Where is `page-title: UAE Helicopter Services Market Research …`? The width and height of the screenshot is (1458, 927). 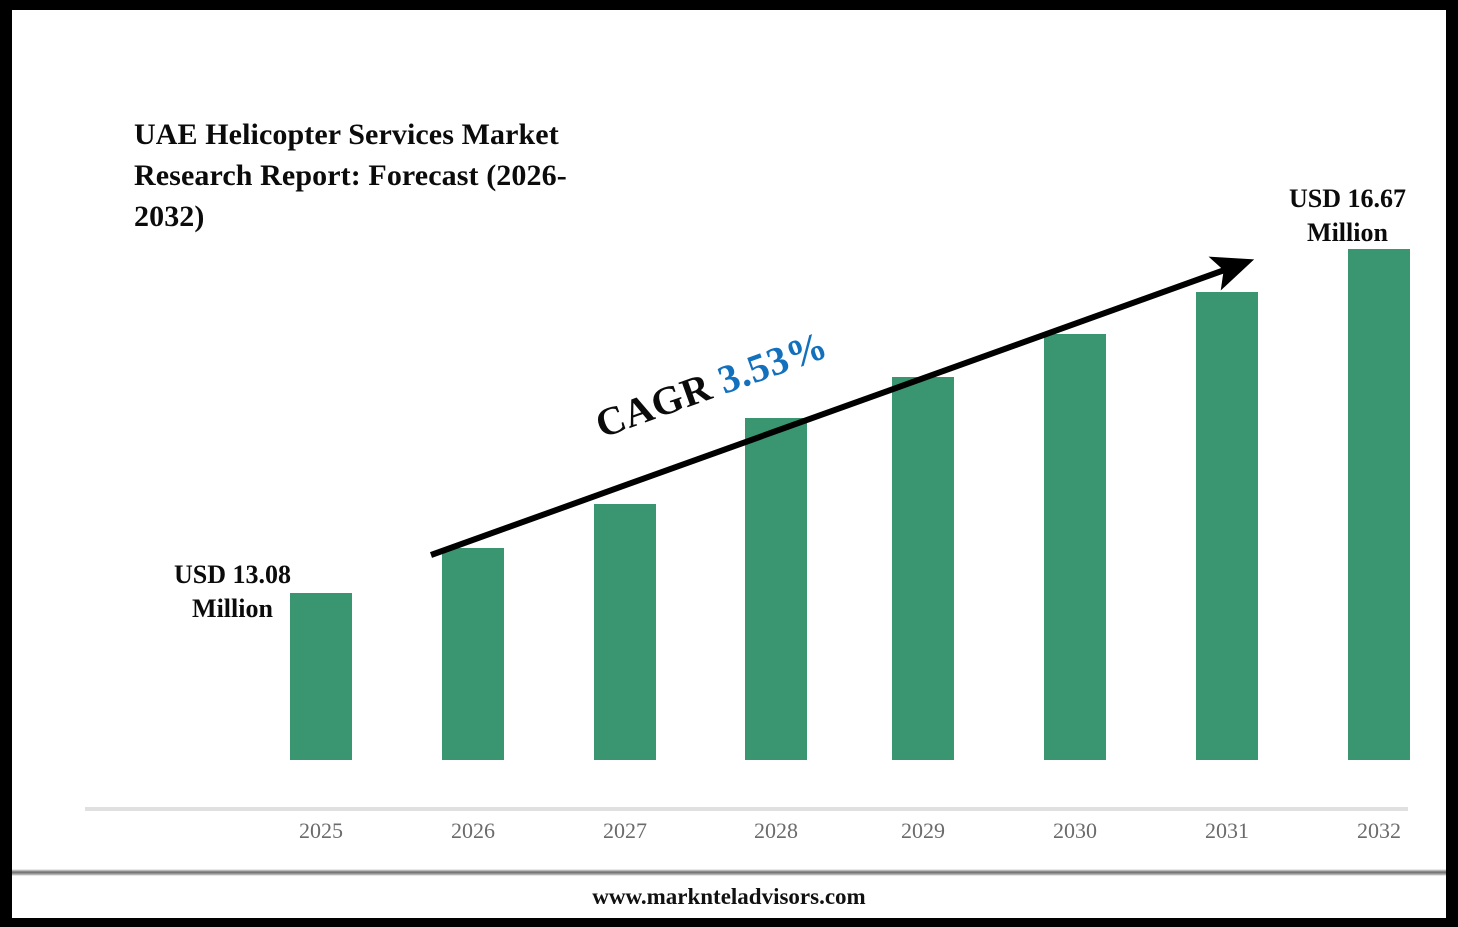
page-title: UAE Helicopter Services Market Research … is located at coordinates (414, 176).